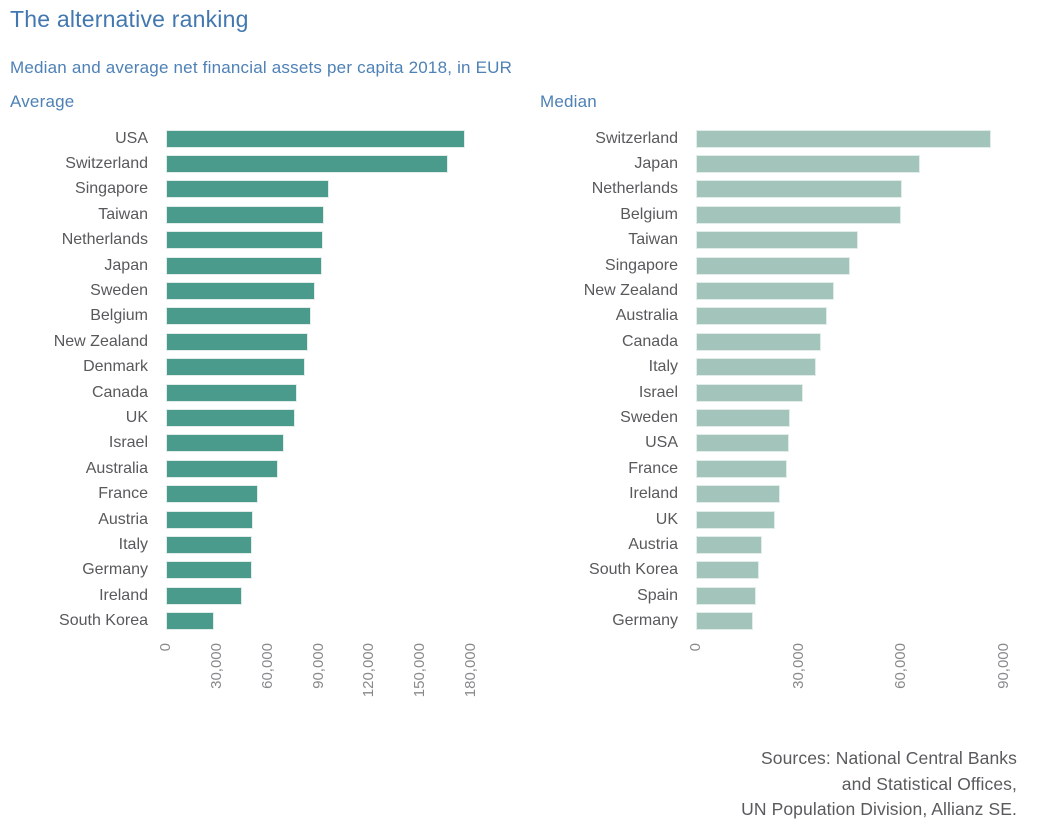  I want to click on category-label: New Zealand, so click(100, 341).